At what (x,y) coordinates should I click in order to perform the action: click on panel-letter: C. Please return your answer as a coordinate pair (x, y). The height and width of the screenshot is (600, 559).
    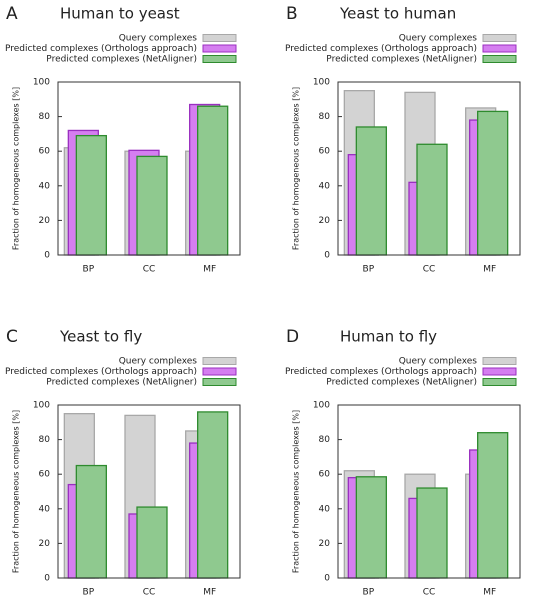
    Looking at the image, I should click on (12, 337).